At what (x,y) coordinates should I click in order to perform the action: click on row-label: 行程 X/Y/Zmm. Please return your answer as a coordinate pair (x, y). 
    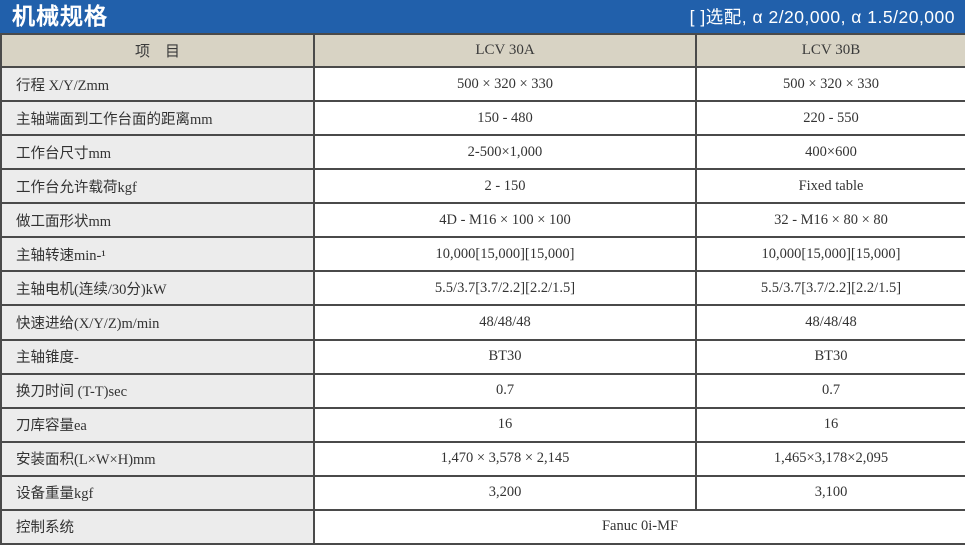
    Looking at the image, I should click on (157, 84).